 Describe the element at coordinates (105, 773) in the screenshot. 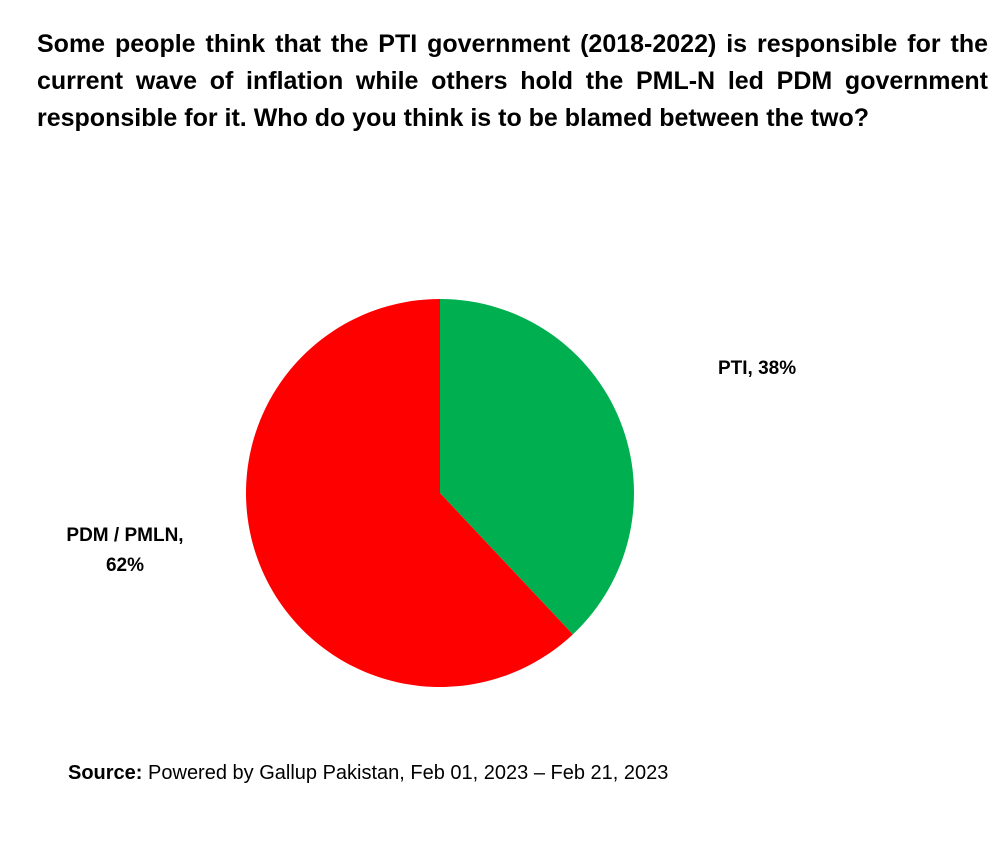

I see `source-label: Source:` at that location.